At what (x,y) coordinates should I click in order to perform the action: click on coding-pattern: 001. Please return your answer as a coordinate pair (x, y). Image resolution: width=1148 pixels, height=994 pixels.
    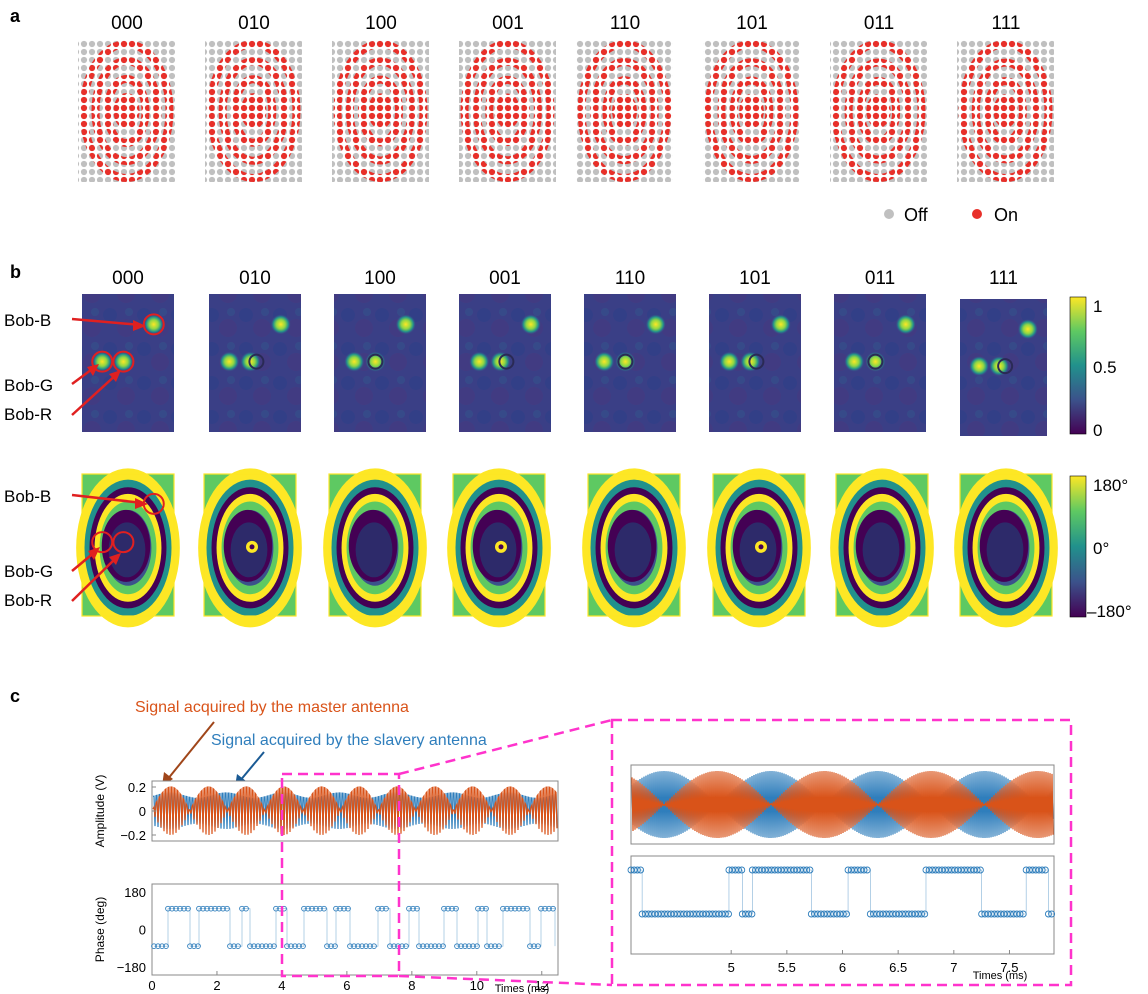
    Looking at the image, I should click on (507, 97).